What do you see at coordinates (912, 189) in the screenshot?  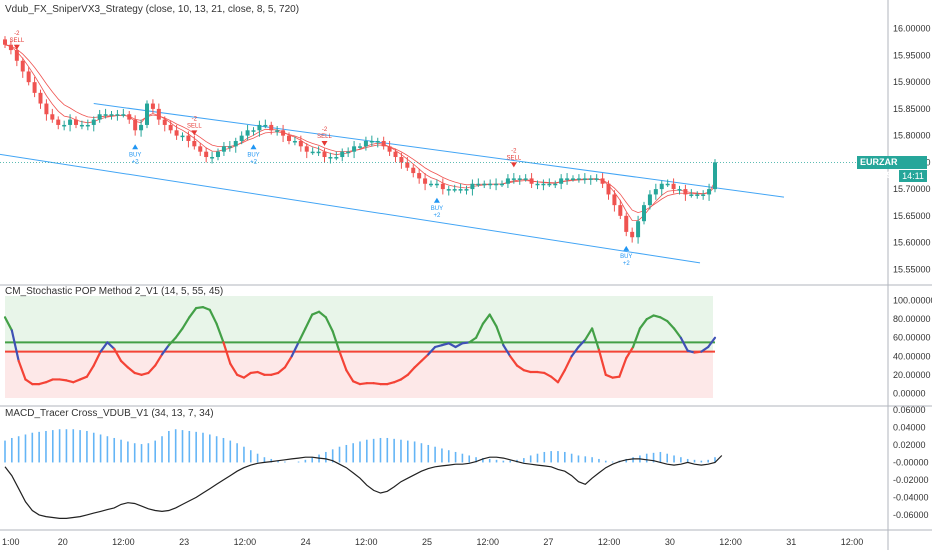 I see `price-tick-label: 15.70000` at bounding box center [912, 189].